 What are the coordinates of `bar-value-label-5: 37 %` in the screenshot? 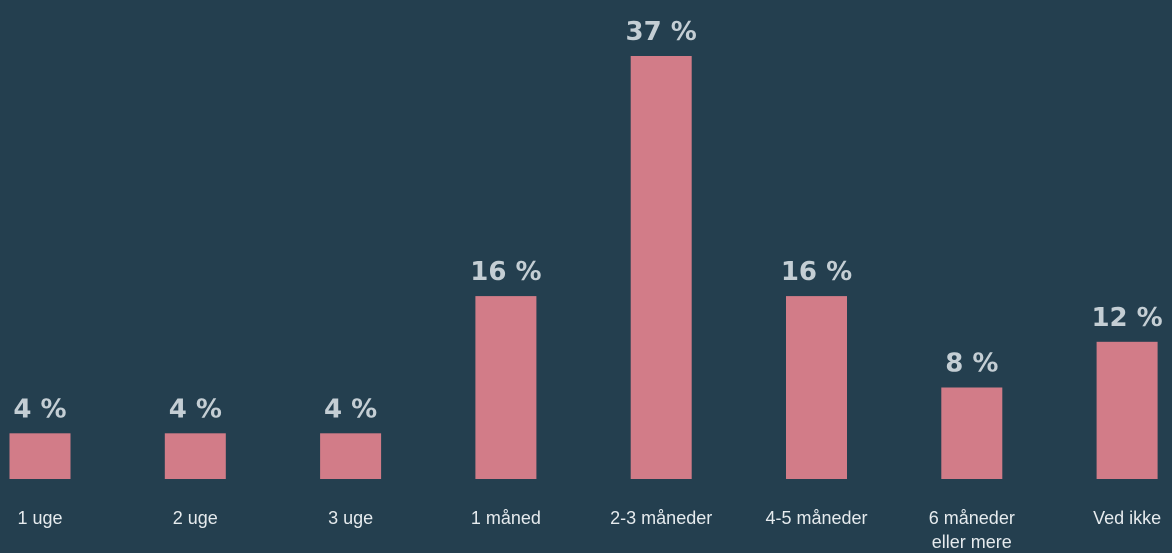 It's located at (661, 32).